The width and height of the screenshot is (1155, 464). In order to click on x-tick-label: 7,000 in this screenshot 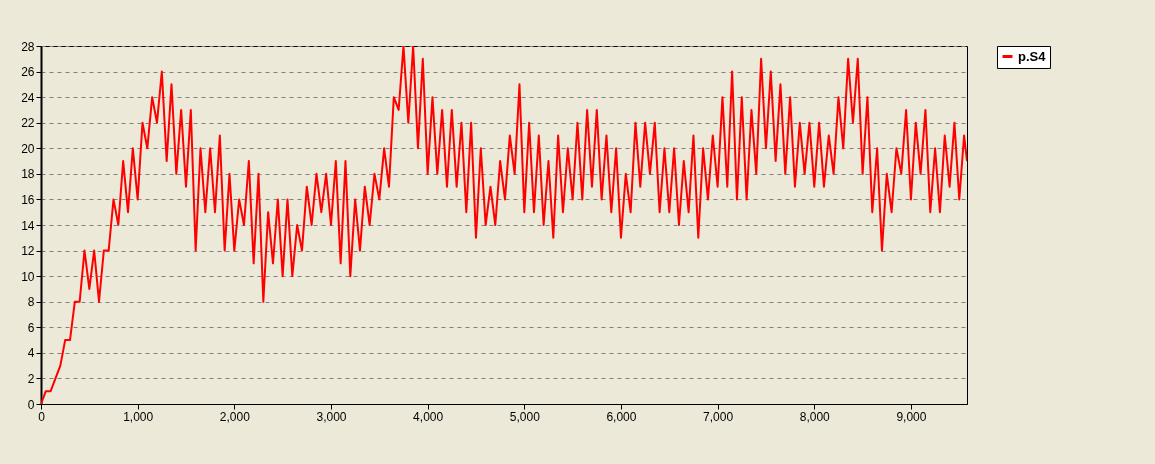, I will do `click(718, 416)`.